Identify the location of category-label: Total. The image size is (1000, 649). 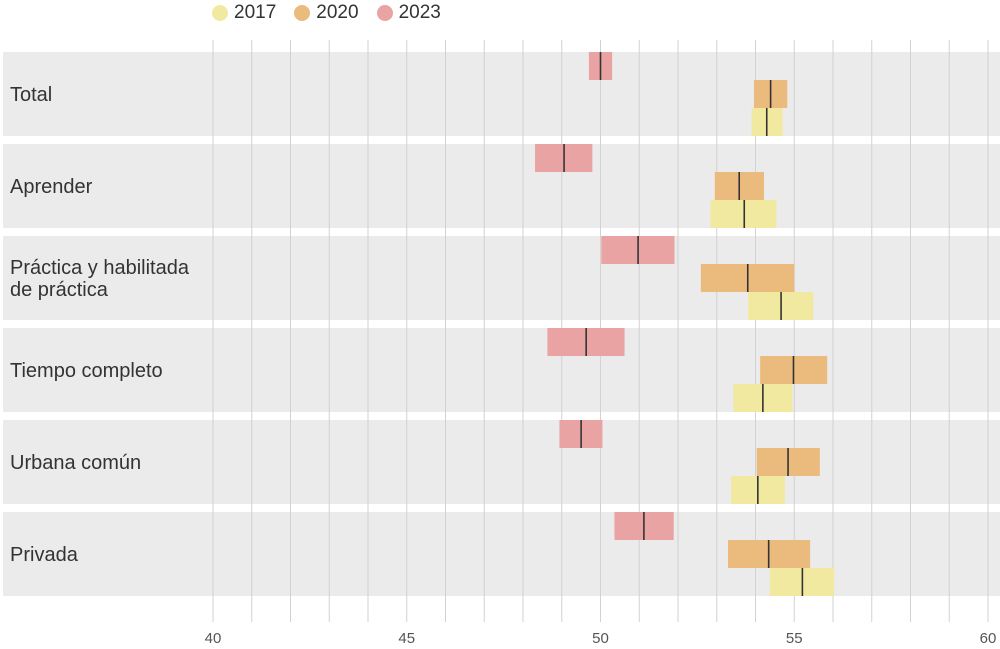
(31, 95).